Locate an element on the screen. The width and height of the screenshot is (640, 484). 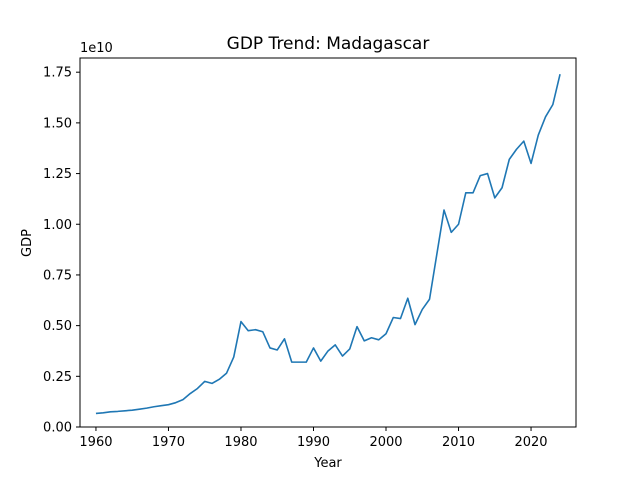
x-axis-ticks: 1960 1970 1980 1990 2000 2010 2020 is located at coordinates (313, 438).